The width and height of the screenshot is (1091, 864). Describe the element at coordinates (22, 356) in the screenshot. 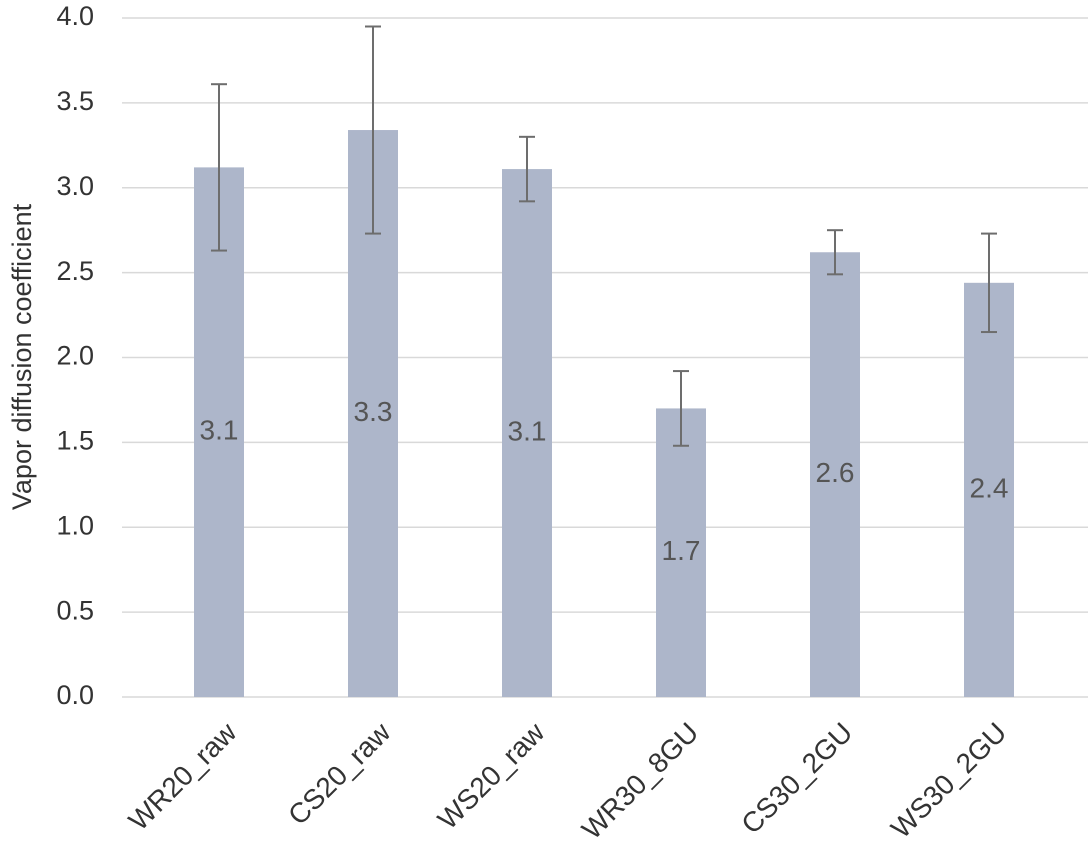

I see `y-axis-title: Vapor diffusion coefficient` at that location.